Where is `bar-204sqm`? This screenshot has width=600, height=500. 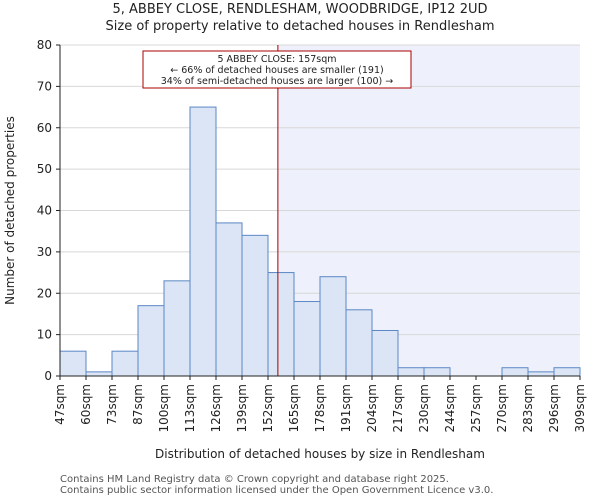
bar-204sqm is located at coordinates (385, 353).